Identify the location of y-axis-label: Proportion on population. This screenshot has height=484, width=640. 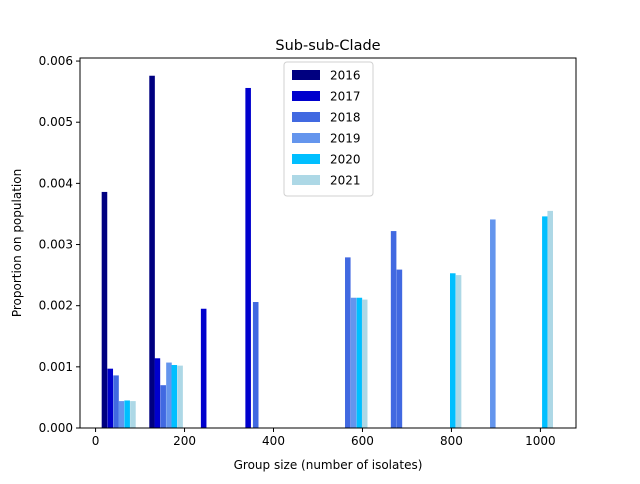
(17, 243).